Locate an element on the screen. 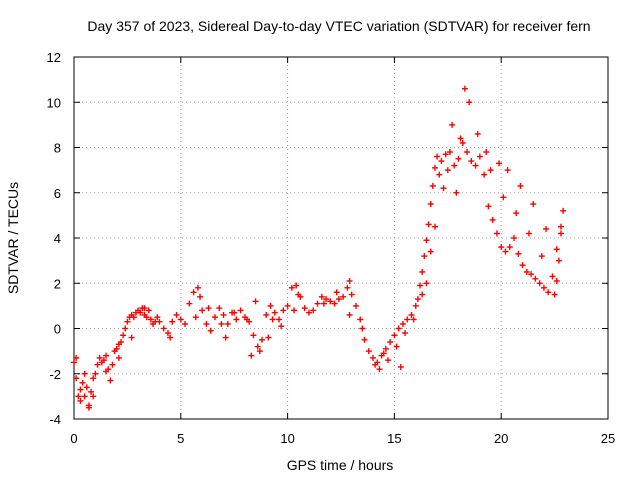 The width and height of the screenshot is (640, 480). y-axis-title: SDTVAR / TECUs is located at coordinates (13, 238).